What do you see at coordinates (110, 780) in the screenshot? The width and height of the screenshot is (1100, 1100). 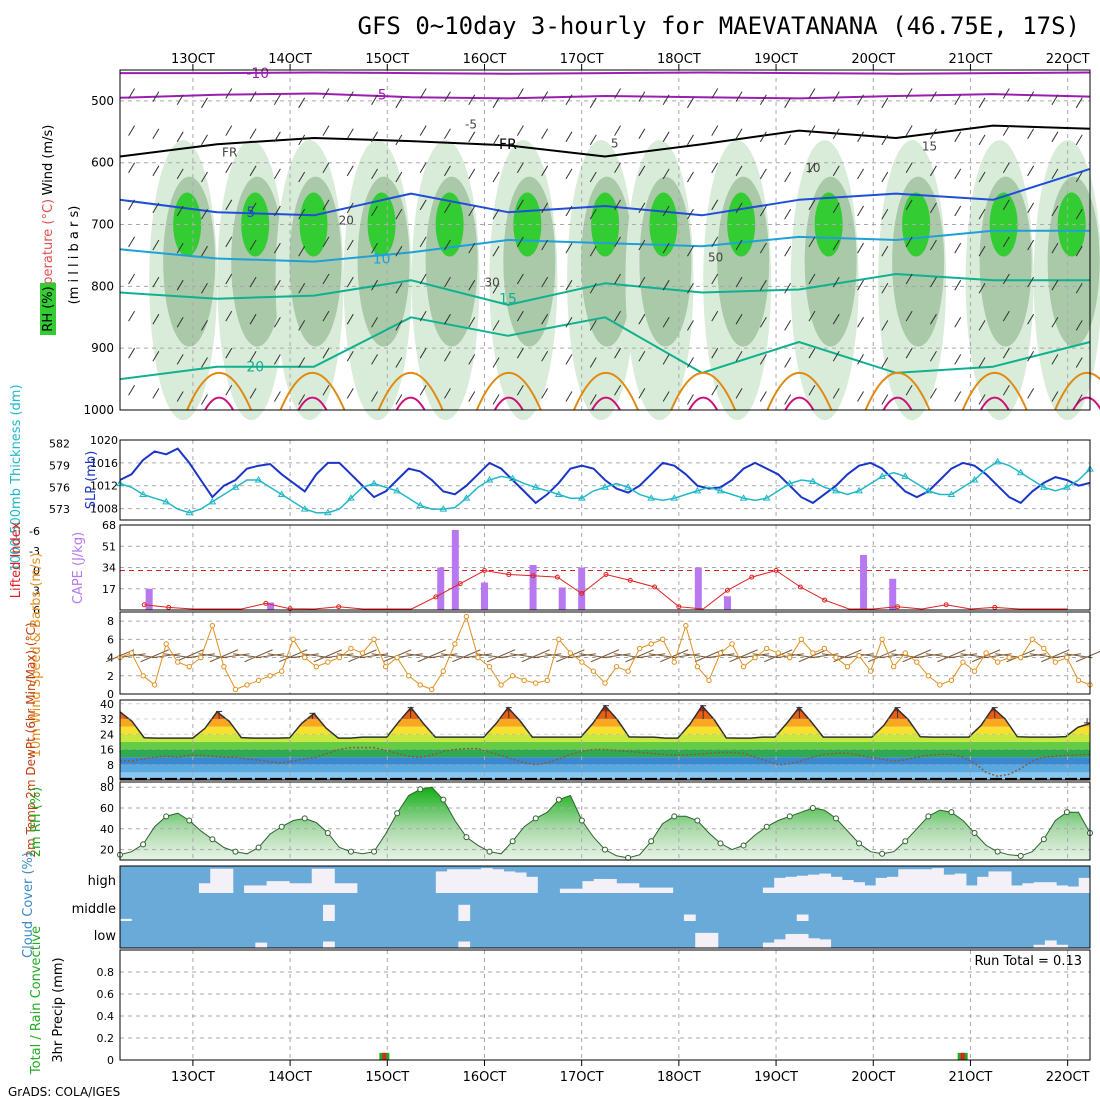 I see `temp-tick-label: 0` at bounding box center [110, 780].